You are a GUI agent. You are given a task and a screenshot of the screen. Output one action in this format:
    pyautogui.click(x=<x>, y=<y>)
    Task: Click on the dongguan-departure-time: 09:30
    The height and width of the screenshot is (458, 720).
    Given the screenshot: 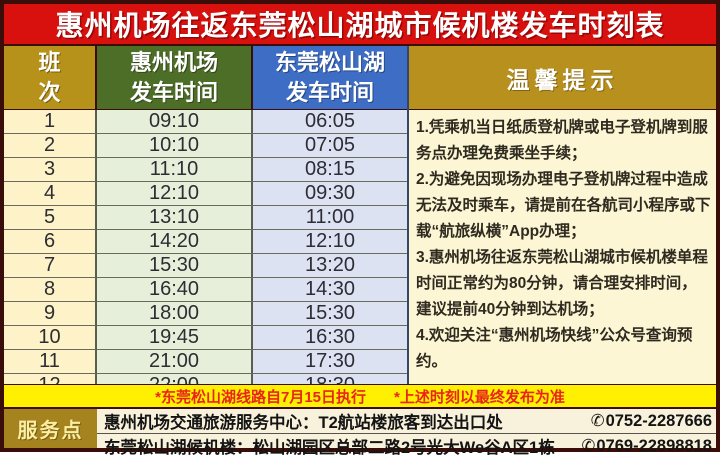 What is the action you would take?
    pyautogui.click(x=330, y=194)
    